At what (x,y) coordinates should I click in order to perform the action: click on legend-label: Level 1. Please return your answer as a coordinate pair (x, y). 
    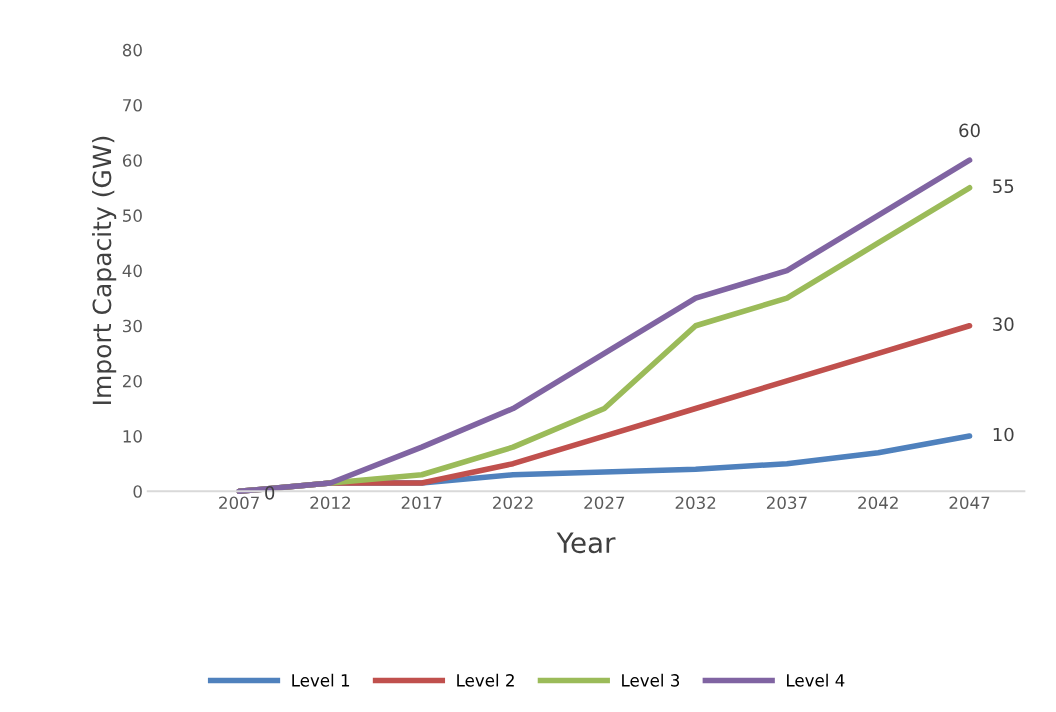
    Looking at the image, I should click on (321, 680).